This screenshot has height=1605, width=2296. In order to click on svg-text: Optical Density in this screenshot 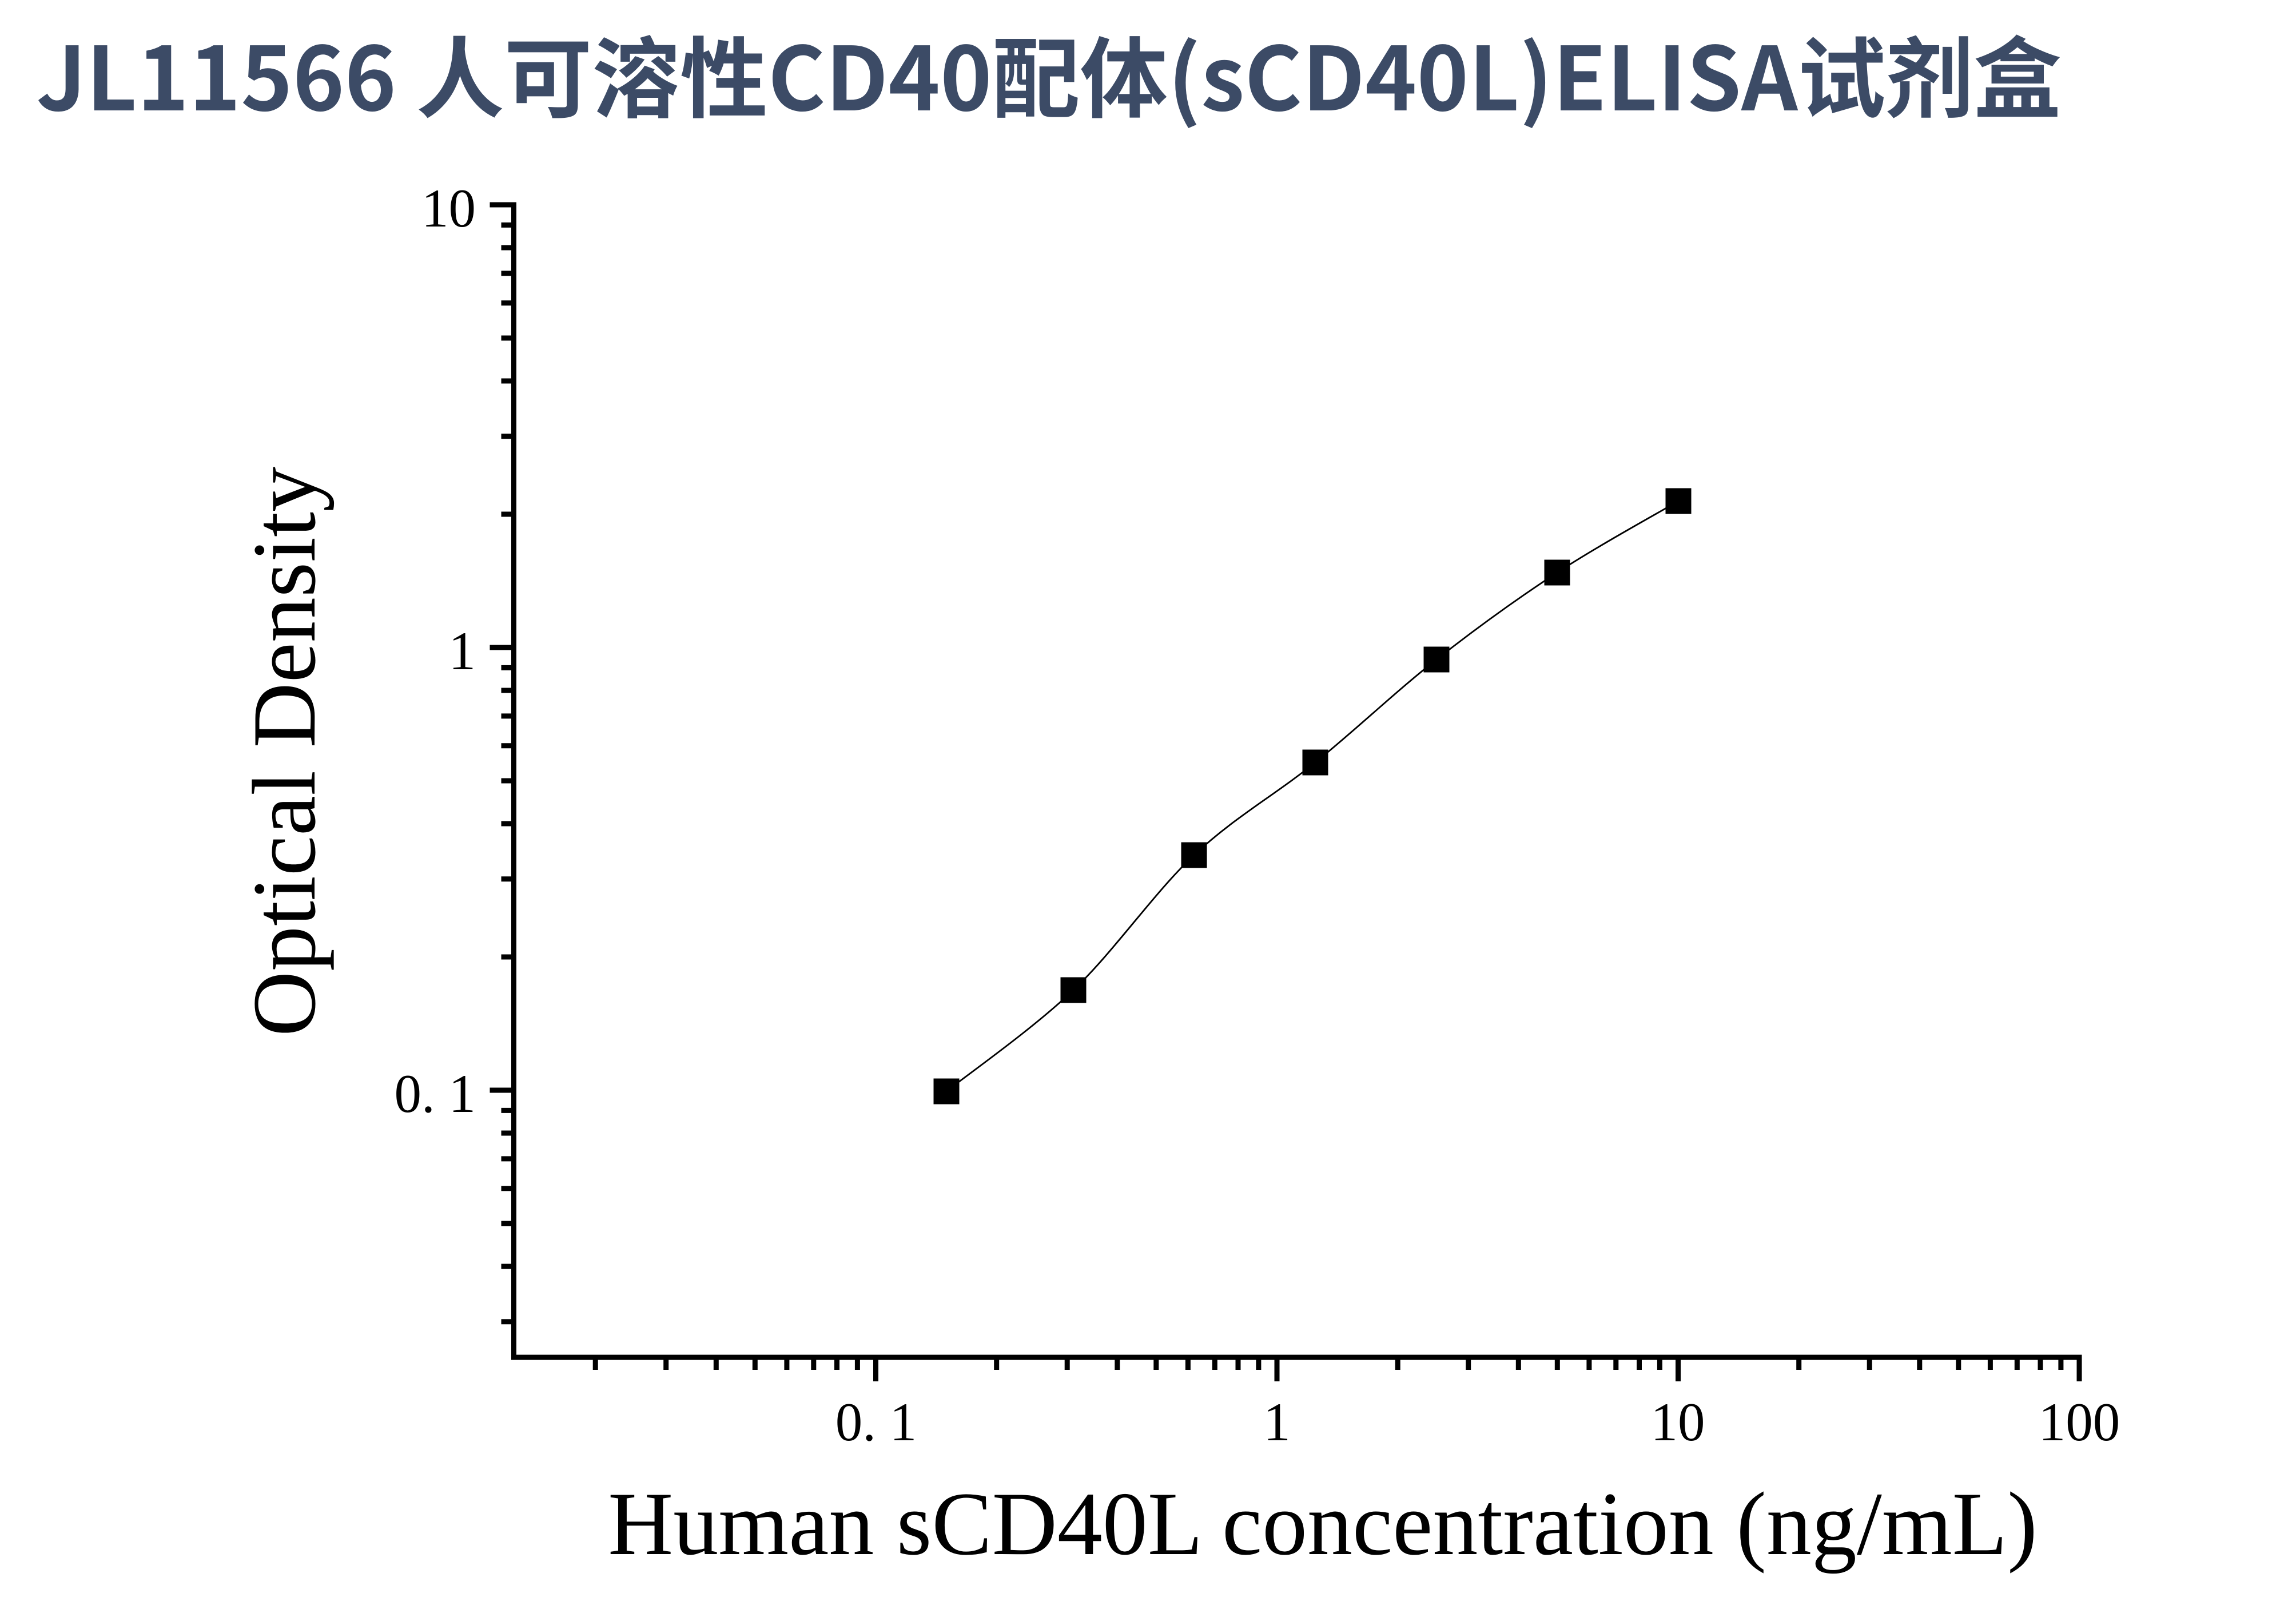, I will do `click(284, 751)`.